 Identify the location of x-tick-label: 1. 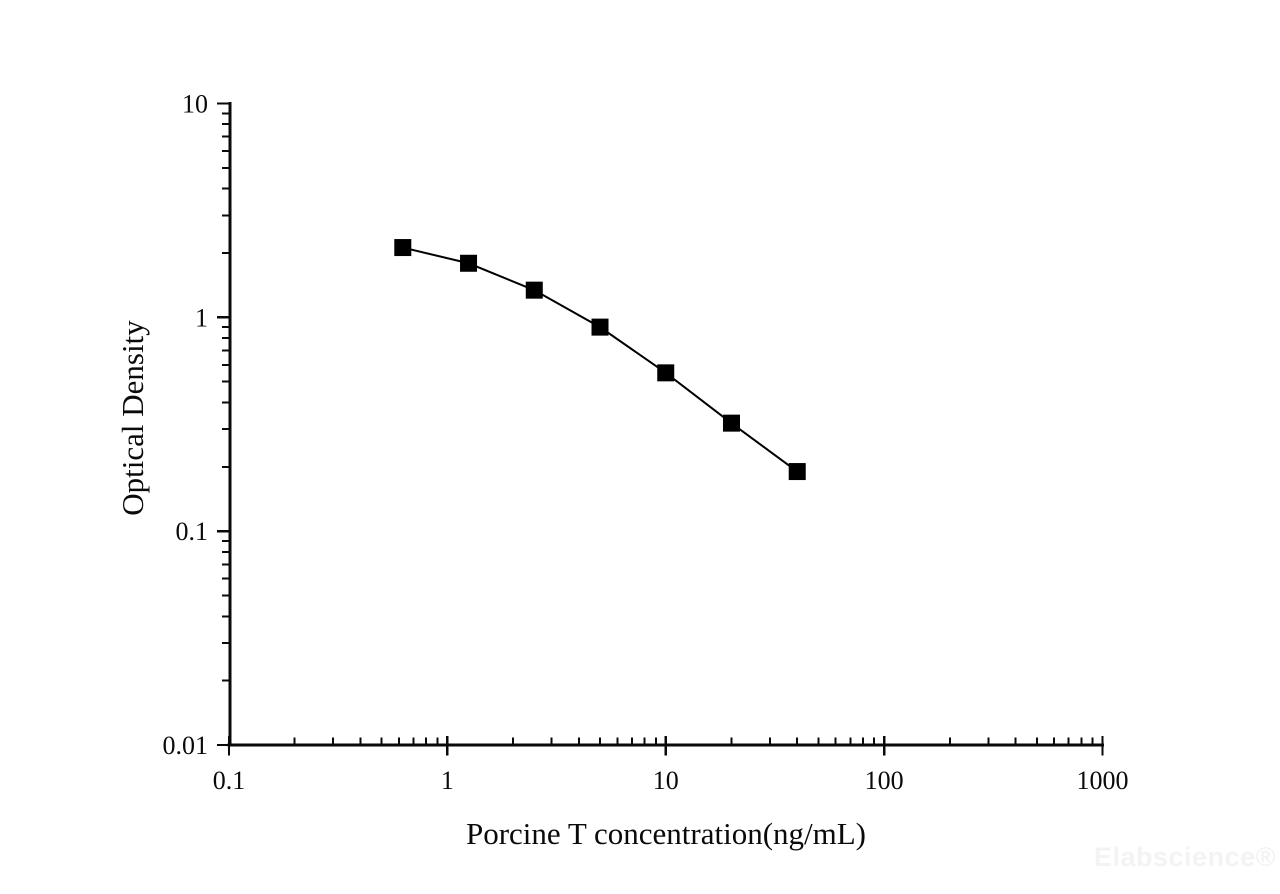
(447, 780).